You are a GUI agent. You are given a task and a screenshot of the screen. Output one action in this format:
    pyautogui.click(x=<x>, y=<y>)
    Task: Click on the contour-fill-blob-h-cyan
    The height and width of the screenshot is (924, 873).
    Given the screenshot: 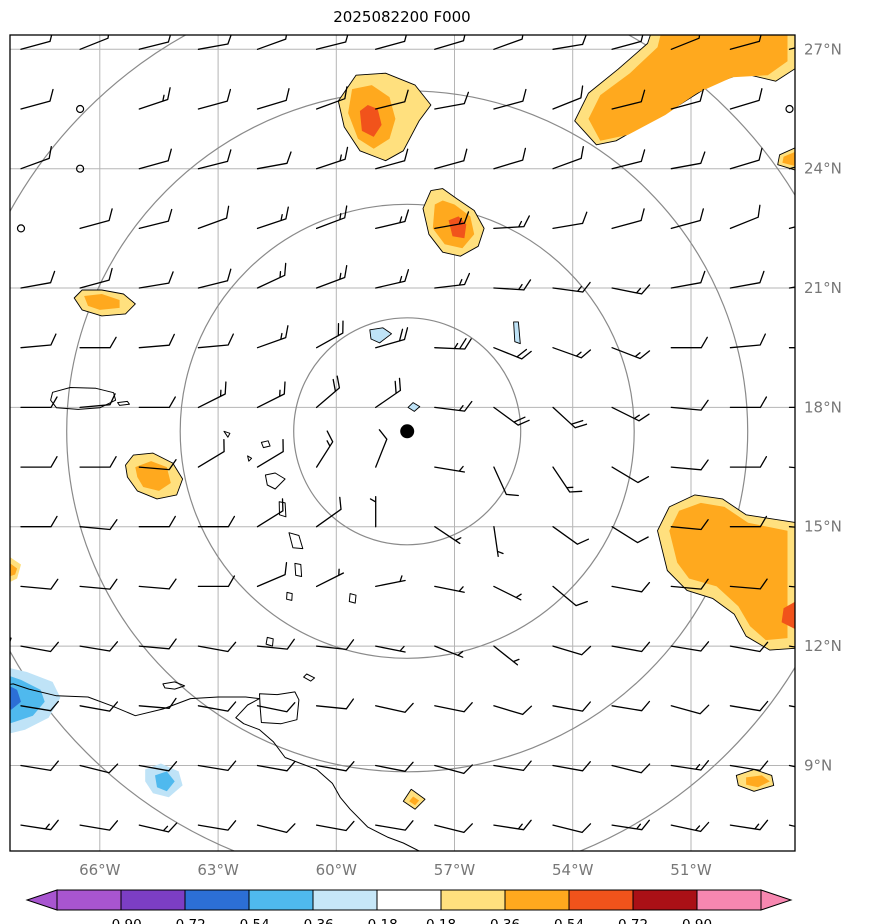 What is the action you would take?
    pyautogui.click(x=27, y=700)
    